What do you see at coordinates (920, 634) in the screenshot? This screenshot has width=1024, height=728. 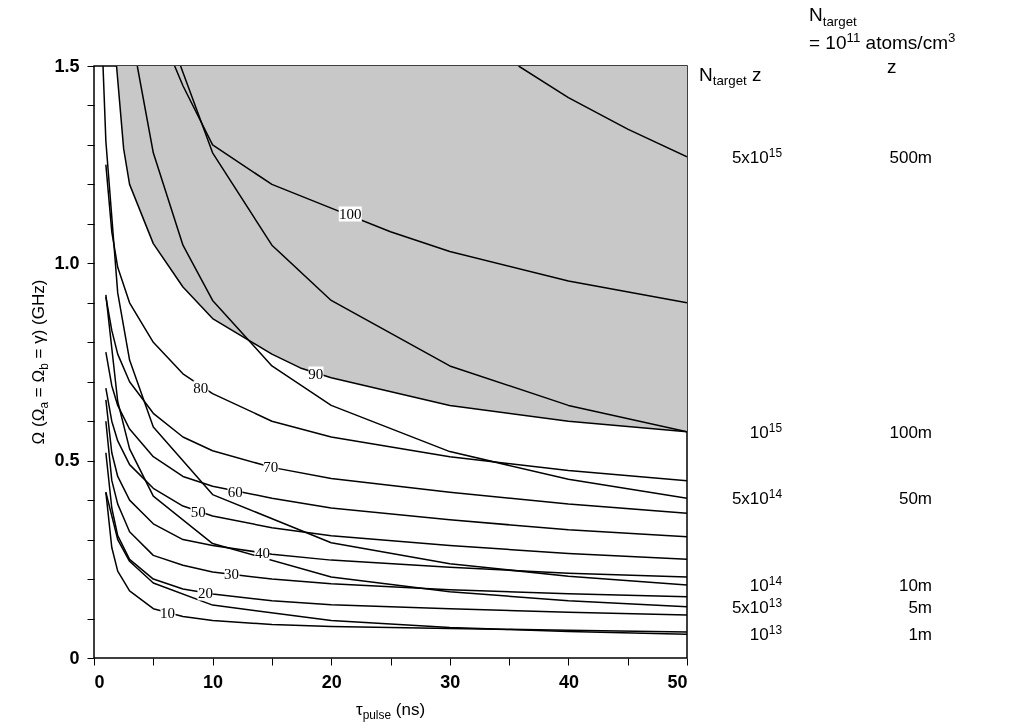 I see `text: 1m` at bounding box center [920, 634].